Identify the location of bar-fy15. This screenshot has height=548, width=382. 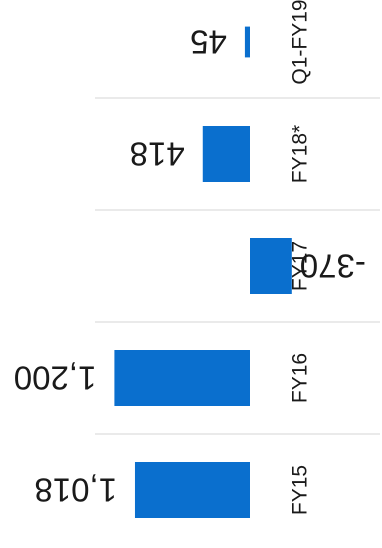
(192, 490).